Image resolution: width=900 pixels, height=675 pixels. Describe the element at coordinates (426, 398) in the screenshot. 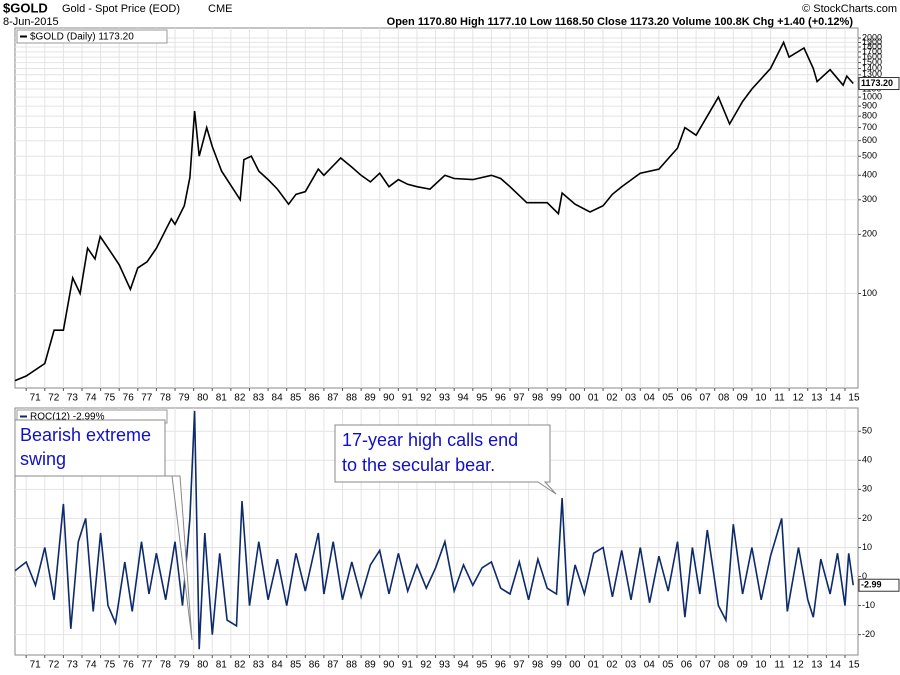

I see `x-tick-label: 92` at that location.